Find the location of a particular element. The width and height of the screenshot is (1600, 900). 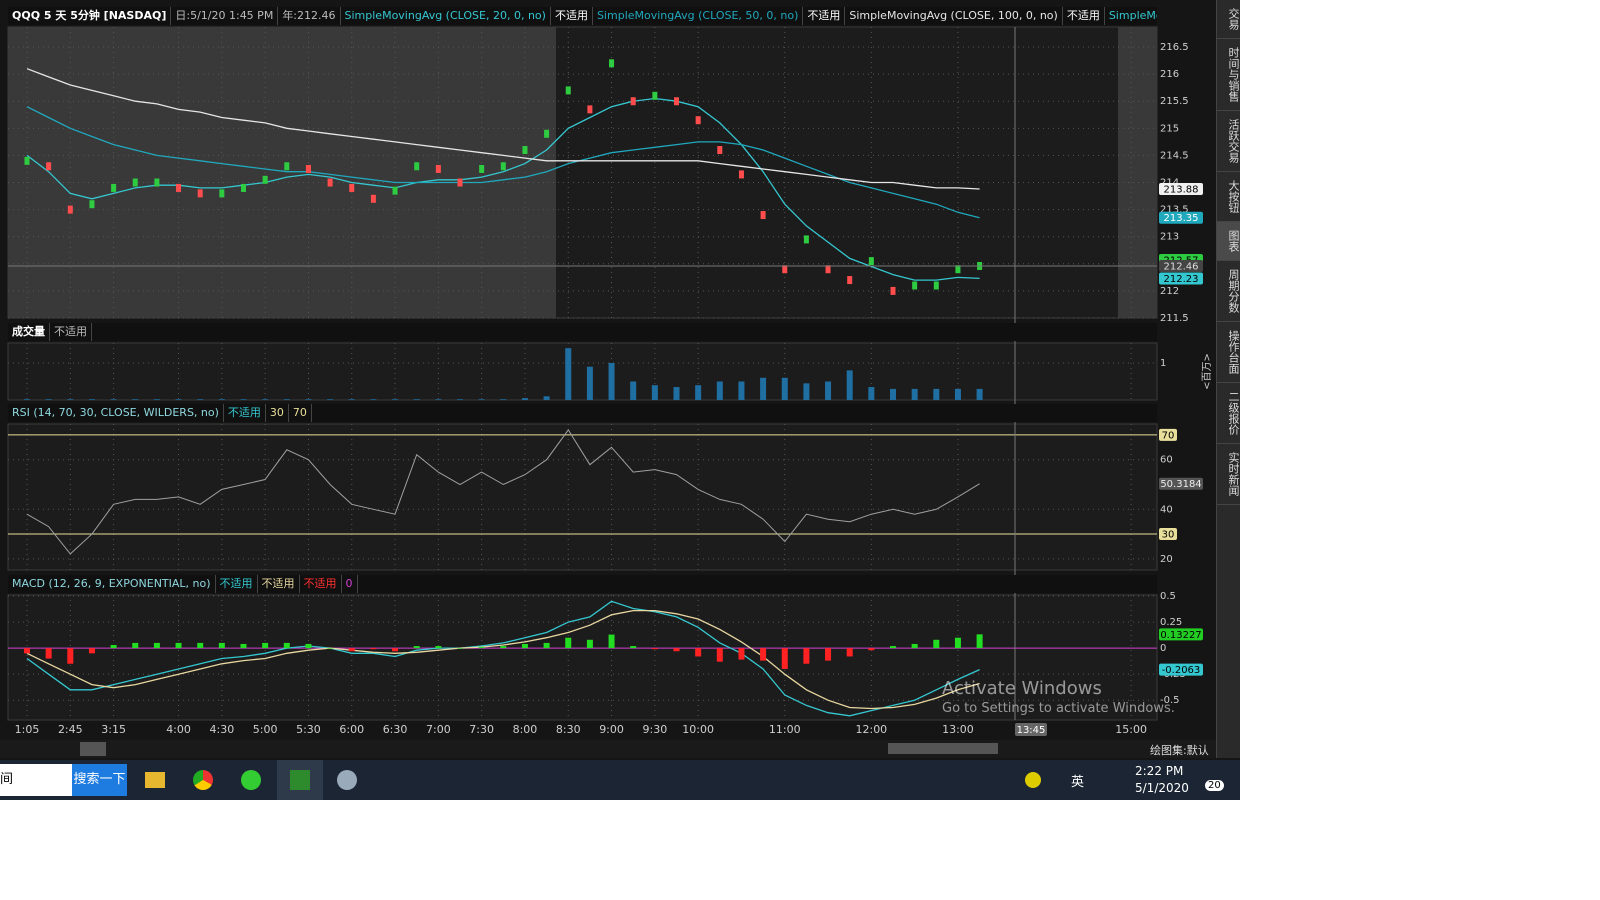

sidebar-tab: 时间与销售 is located at coordinates (1228, 75).